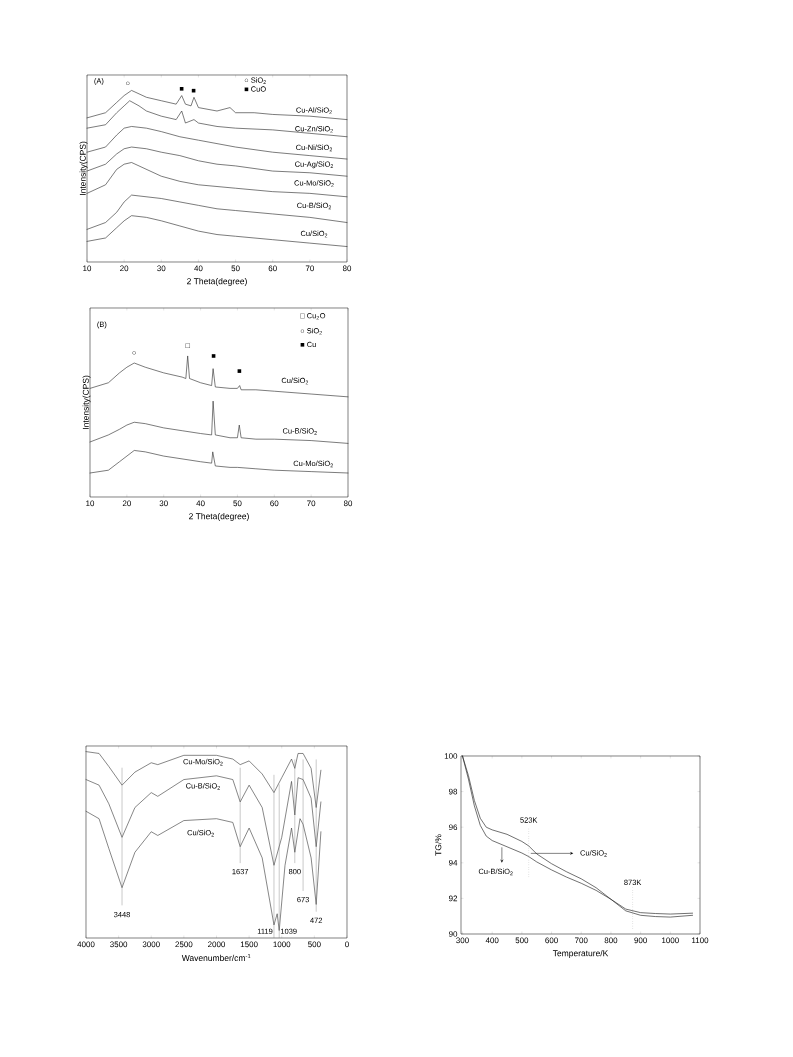  What do you see at coordinates (580, 954) in the screenshot?
I see `x-axis-title: Temperature/K` at bounding box center [580, 954].